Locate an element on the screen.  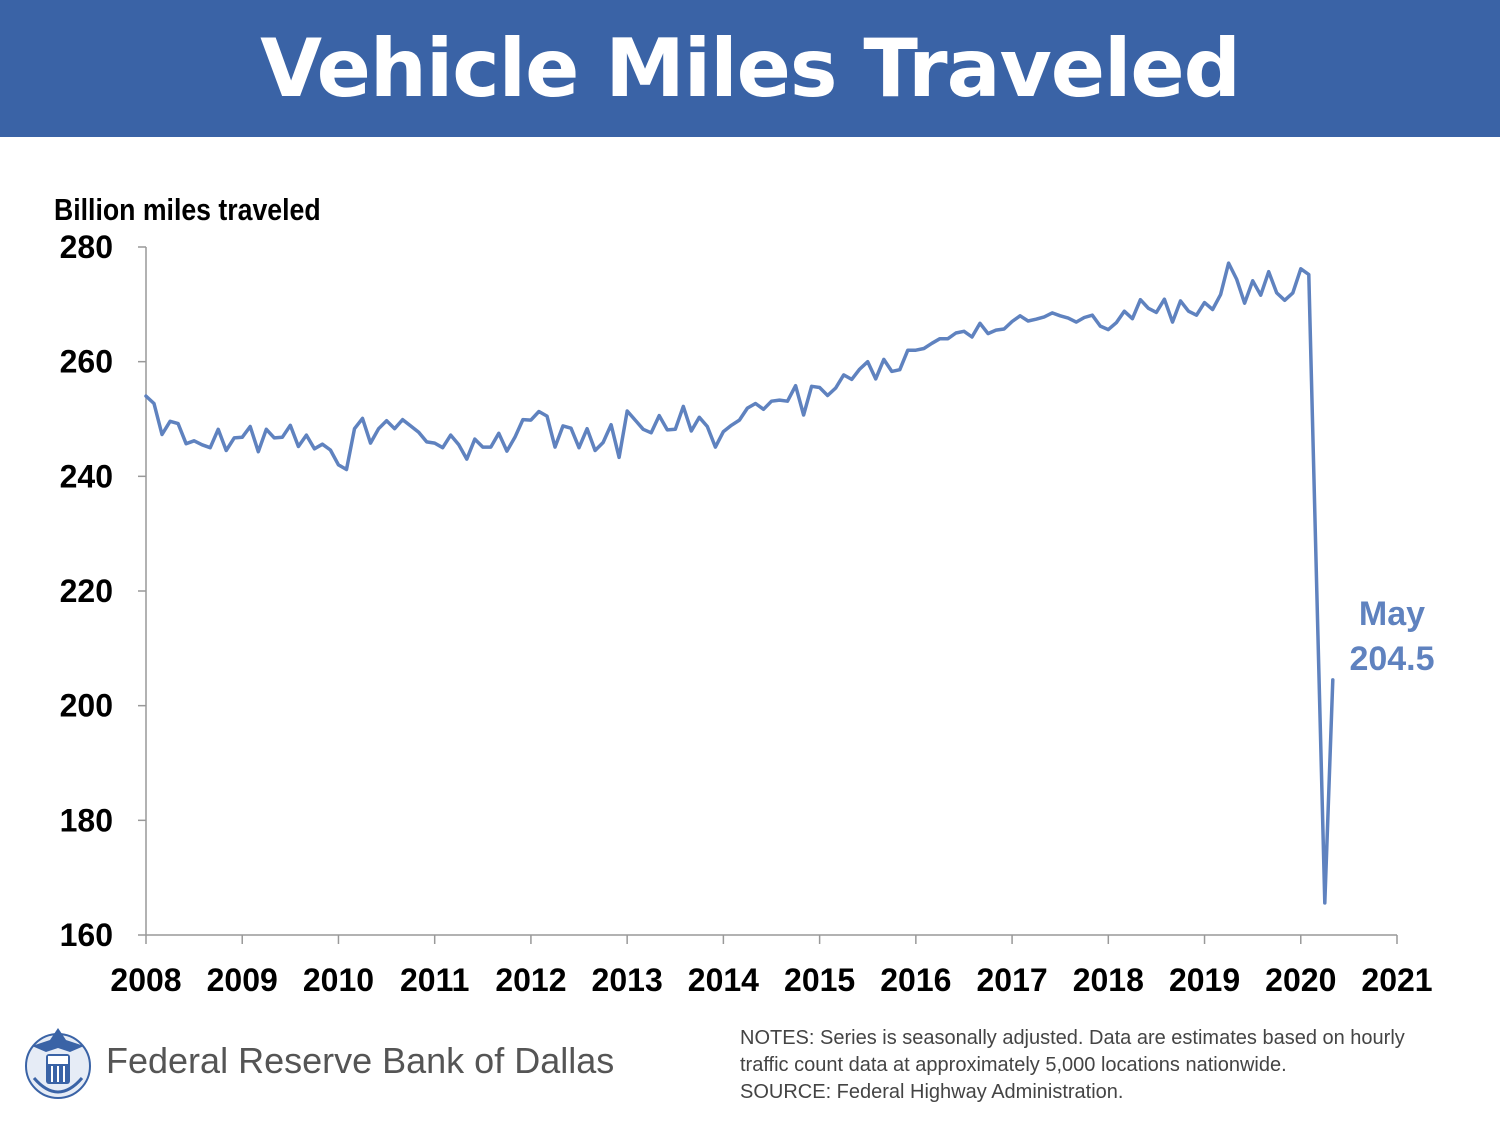
y-tick-label: 160 is located at coordinates (86, 935).